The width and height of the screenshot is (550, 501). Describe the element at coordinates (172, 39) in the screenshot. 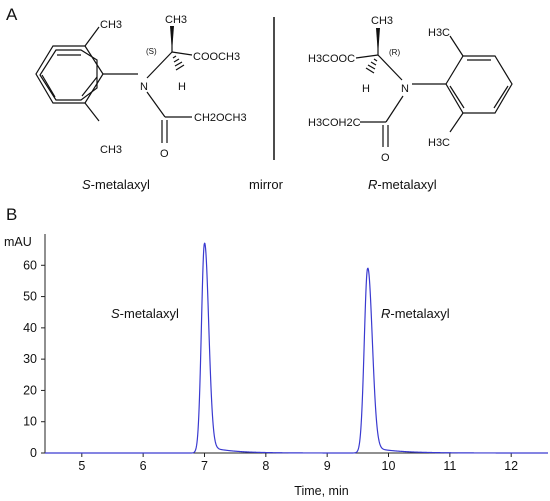

I see `wedge-bond-left` at that location.